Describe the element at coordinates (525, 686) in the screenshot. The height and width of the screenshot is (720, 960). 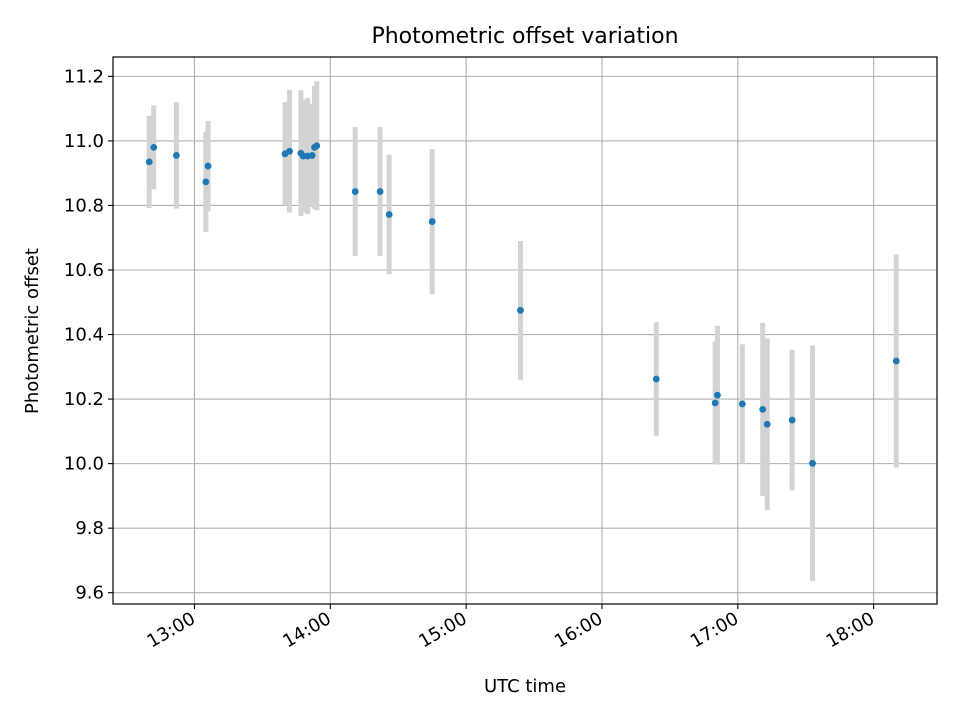
I see `x-axis-label: UTC time` at that location.